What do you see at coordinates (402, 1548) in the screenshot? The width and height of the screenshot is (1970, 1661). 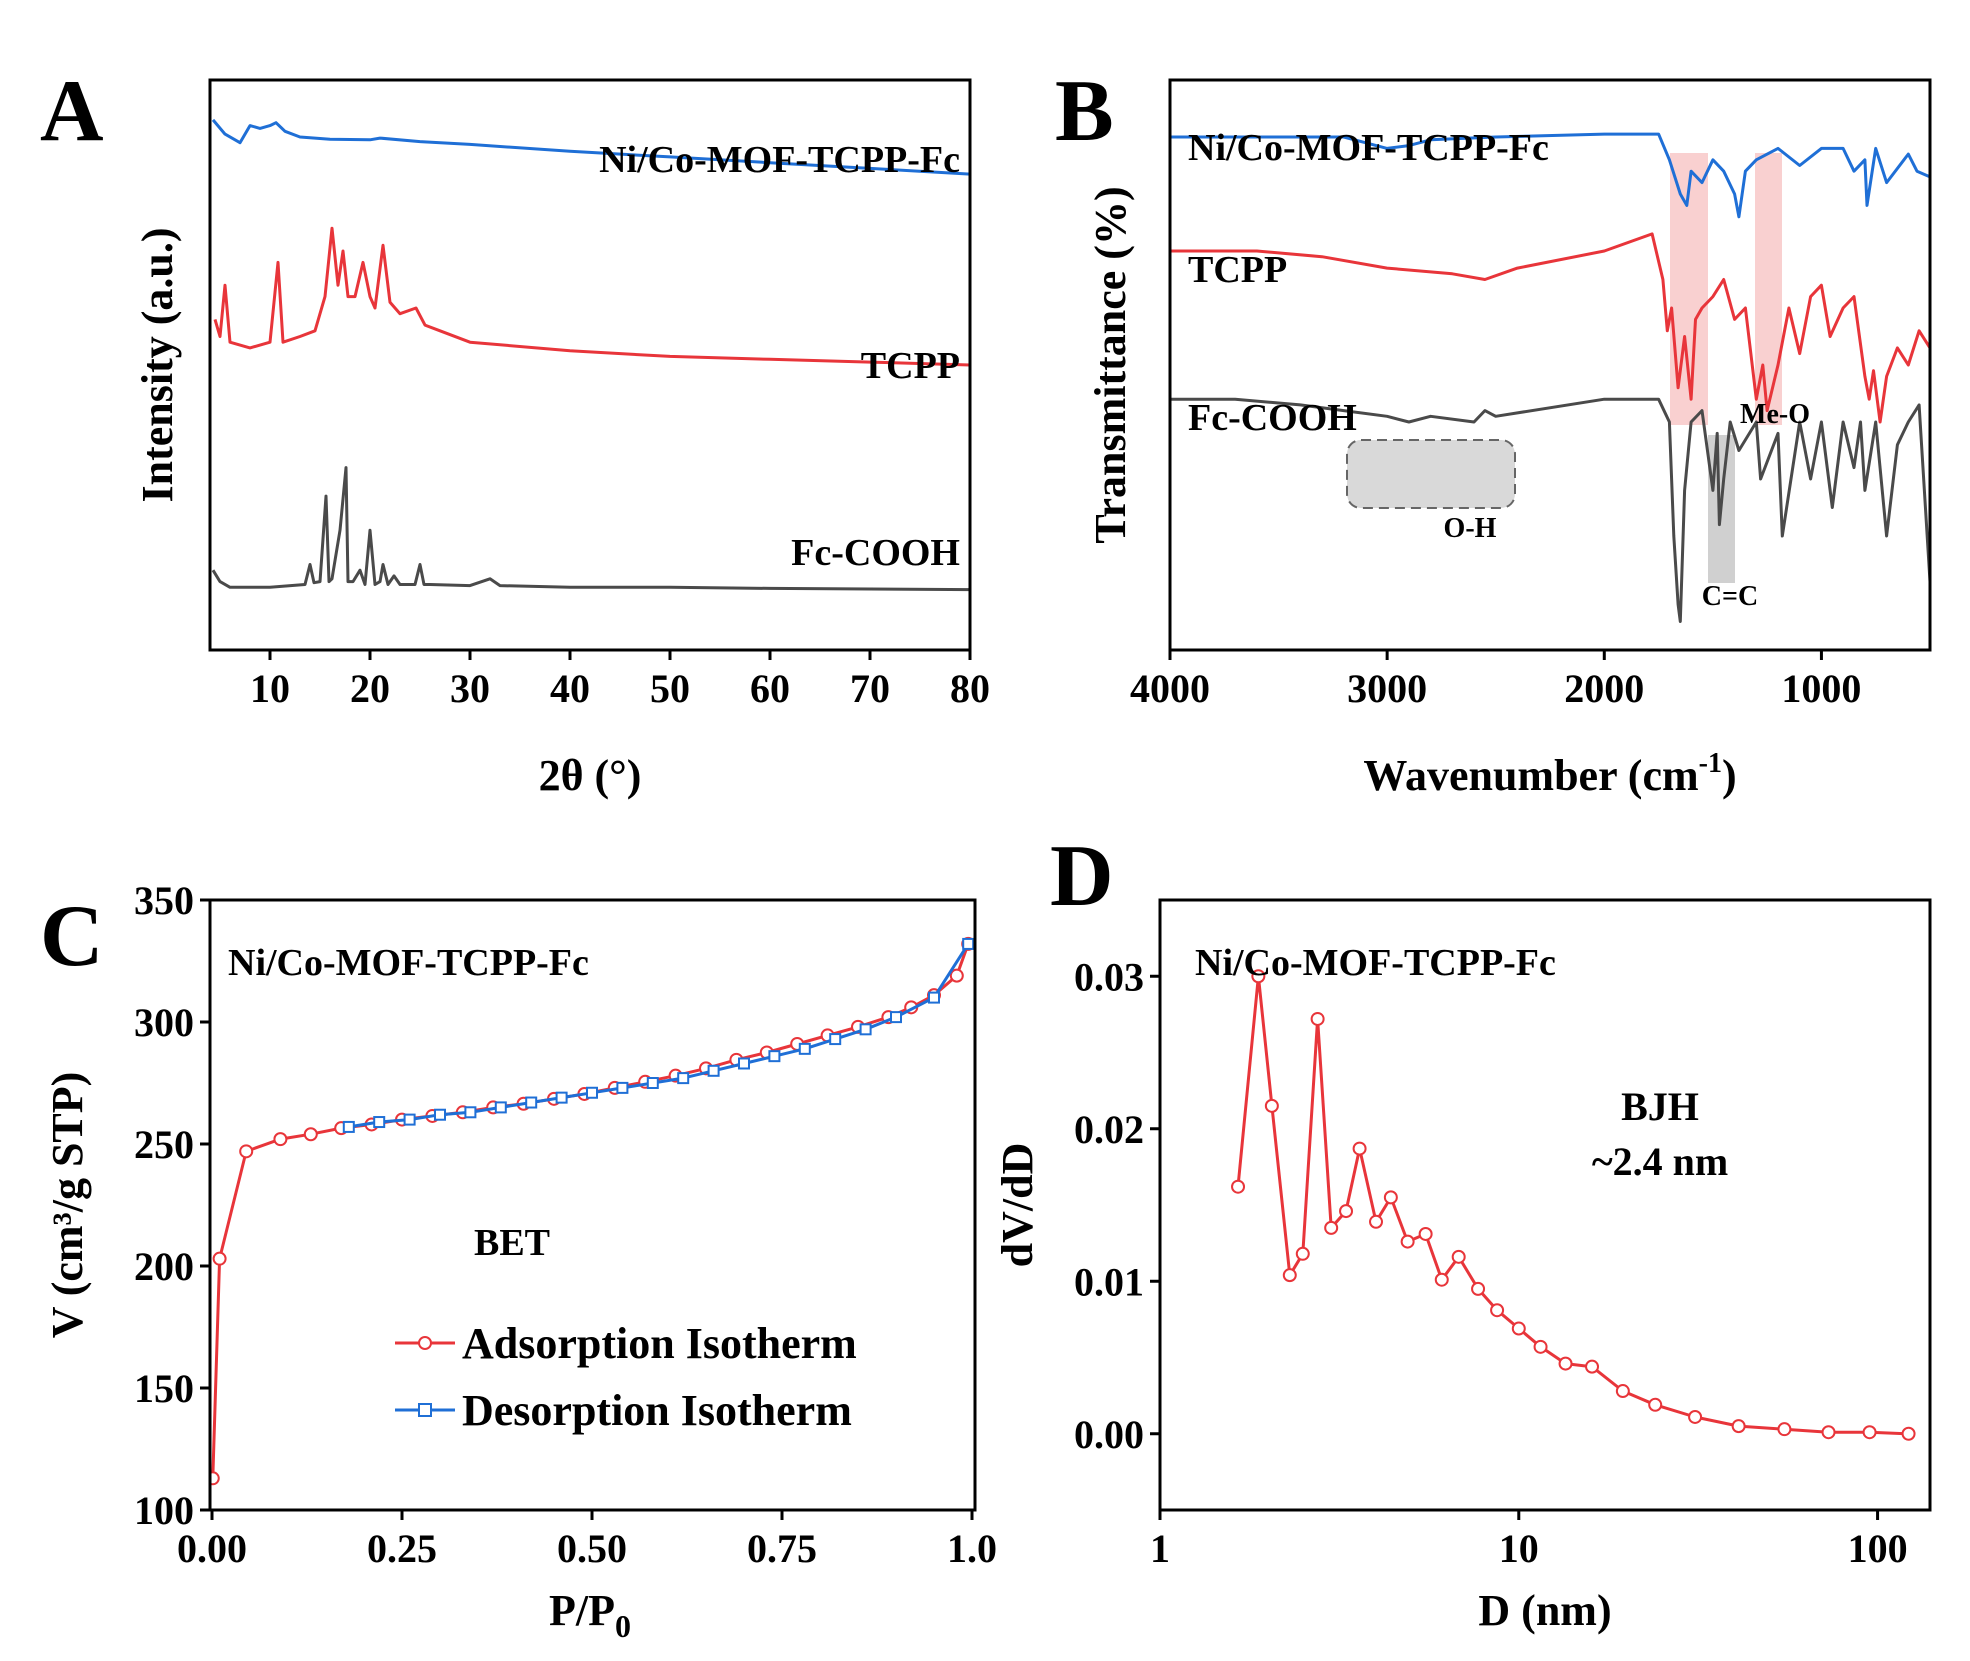 I see `panel-c-xtick-label-1: 0.25` at bounding box center [402, 1548].